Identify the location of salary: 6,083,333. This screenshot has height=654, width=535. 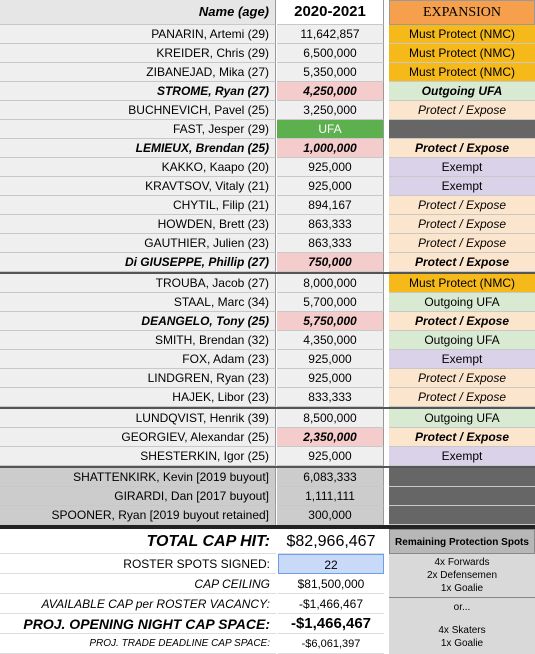
(330, 477).